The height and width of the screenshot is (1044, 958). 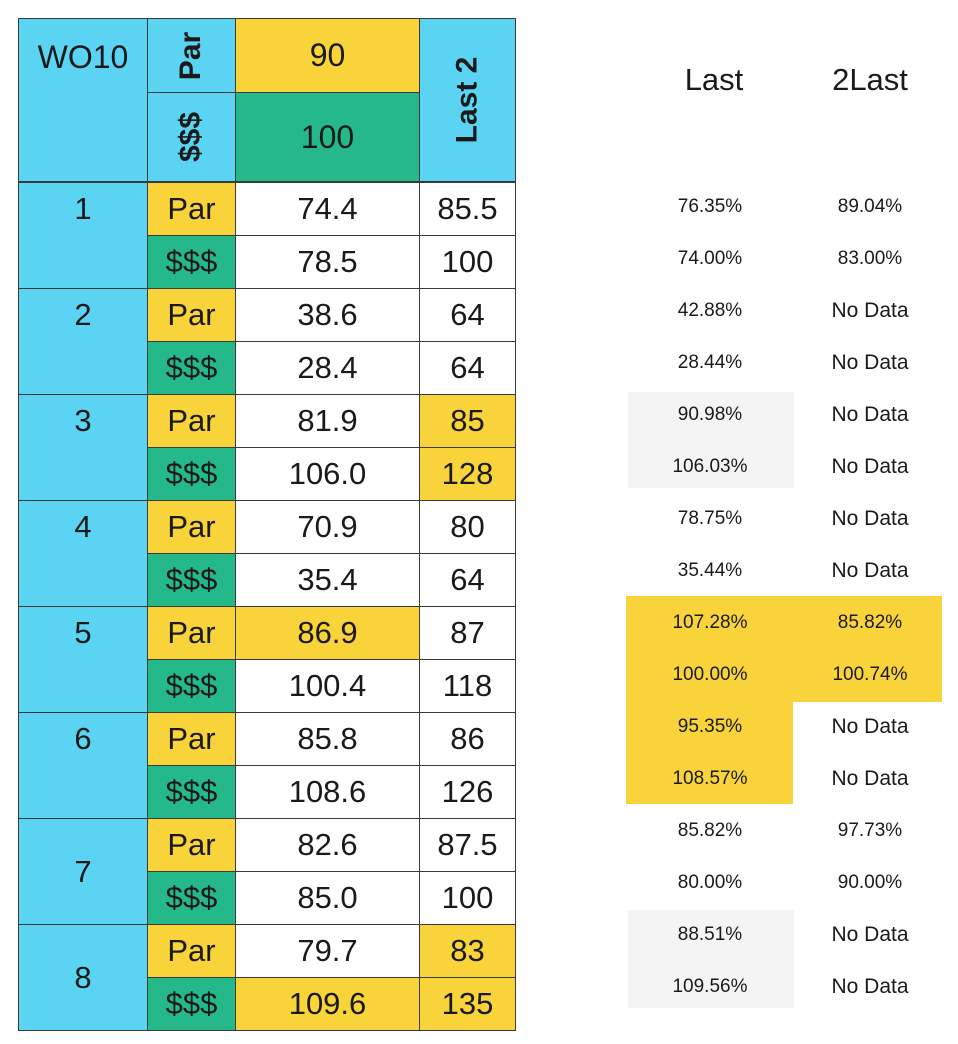 I want to click on last-percent: 100.00%, so click(x=710, y=674).